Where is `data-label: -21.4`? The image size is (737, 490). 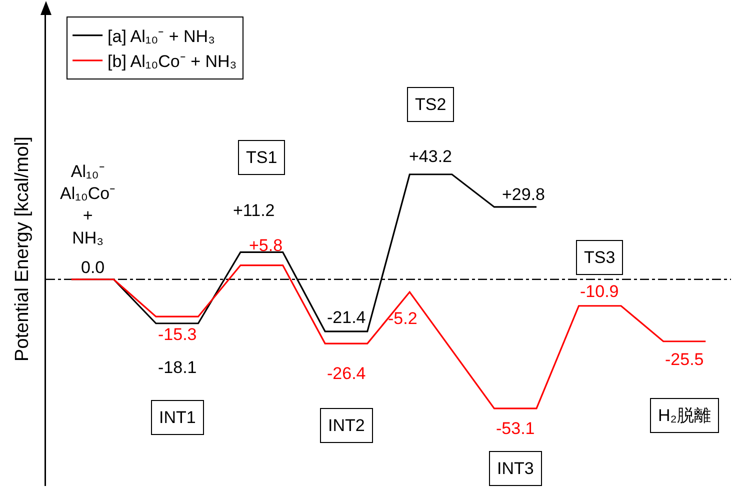
data-label: -21.4 is located at coordinates (346, 317).